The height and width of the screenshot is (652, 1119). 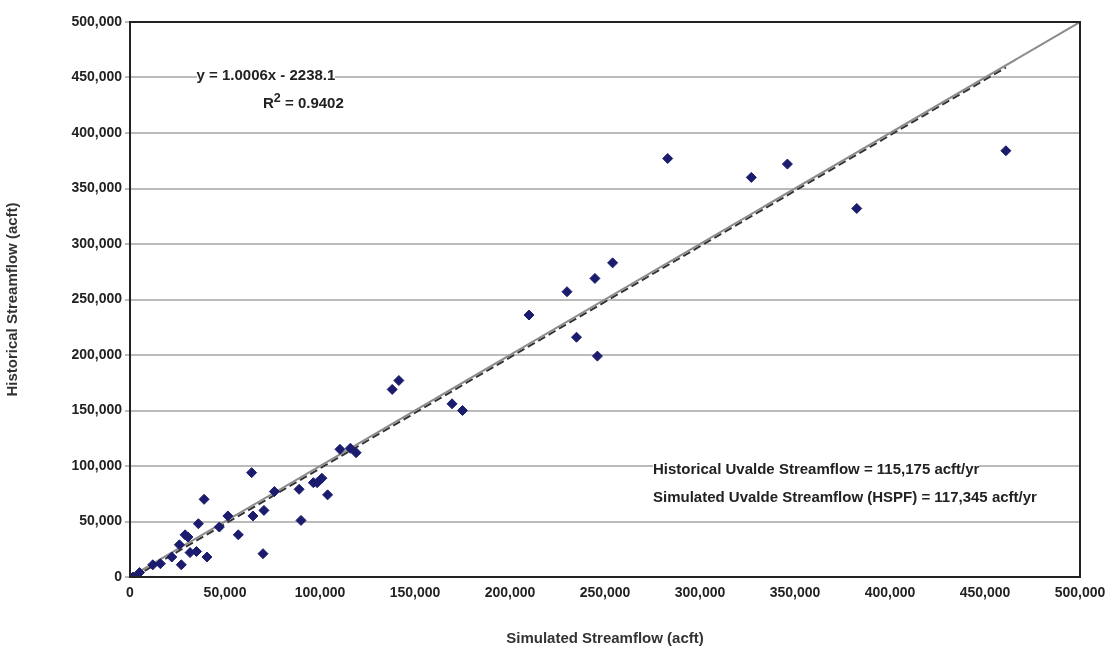 I want to click on y-tick-label: 400,000, so click(x=97, y=131).